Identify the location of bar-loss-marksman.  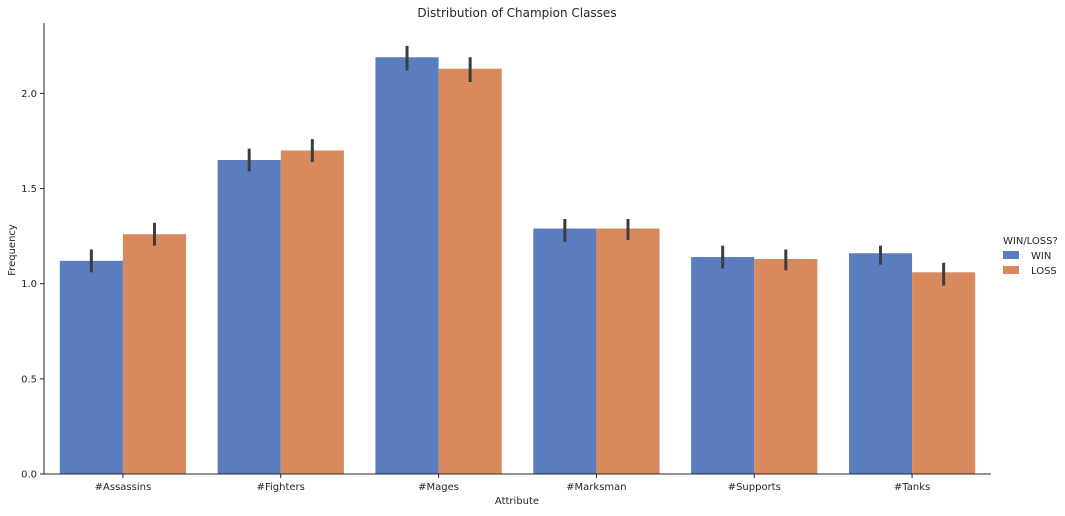
(628, 351).